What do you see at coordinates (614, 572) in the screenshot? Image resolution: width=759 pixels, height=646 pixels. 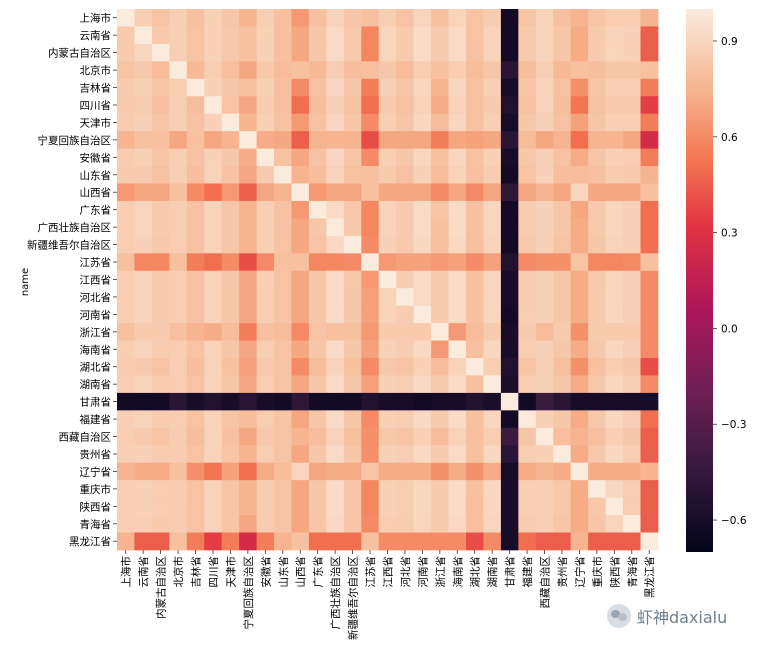 I see `x-tick-label: 陕西省` at bounding box center [614, 572].